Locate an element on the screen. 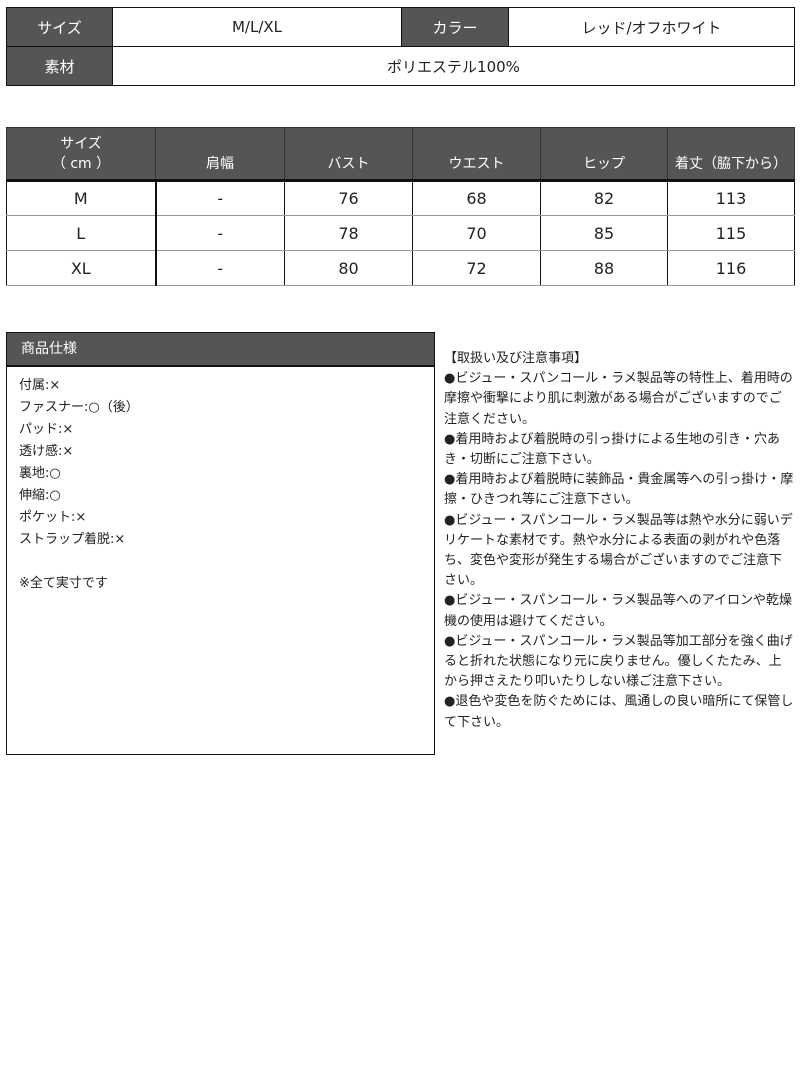 This screenshot has height=1067, width=800. material-value: ポリエステル100% is located at coordinates (453, 66).